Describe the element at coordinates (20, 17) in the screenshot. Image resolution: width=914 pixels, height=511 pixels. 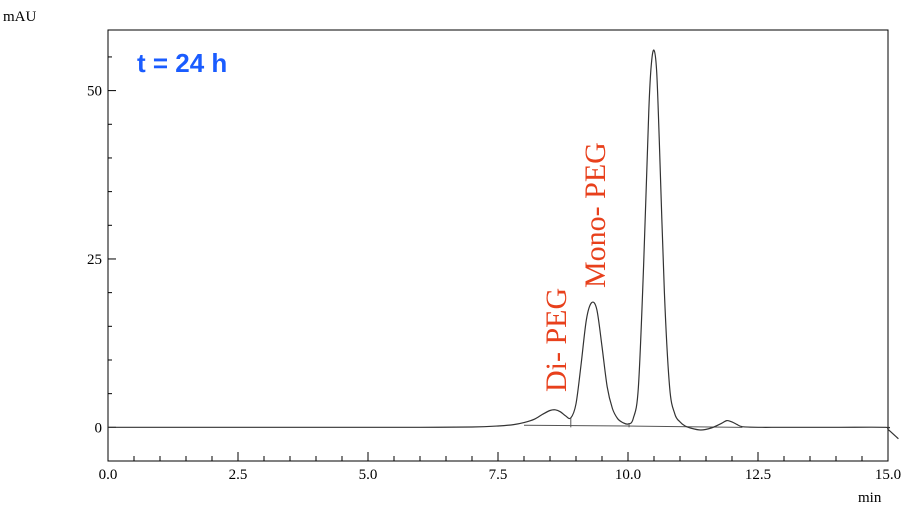
I see `y-unit-label: mAU` at that location.